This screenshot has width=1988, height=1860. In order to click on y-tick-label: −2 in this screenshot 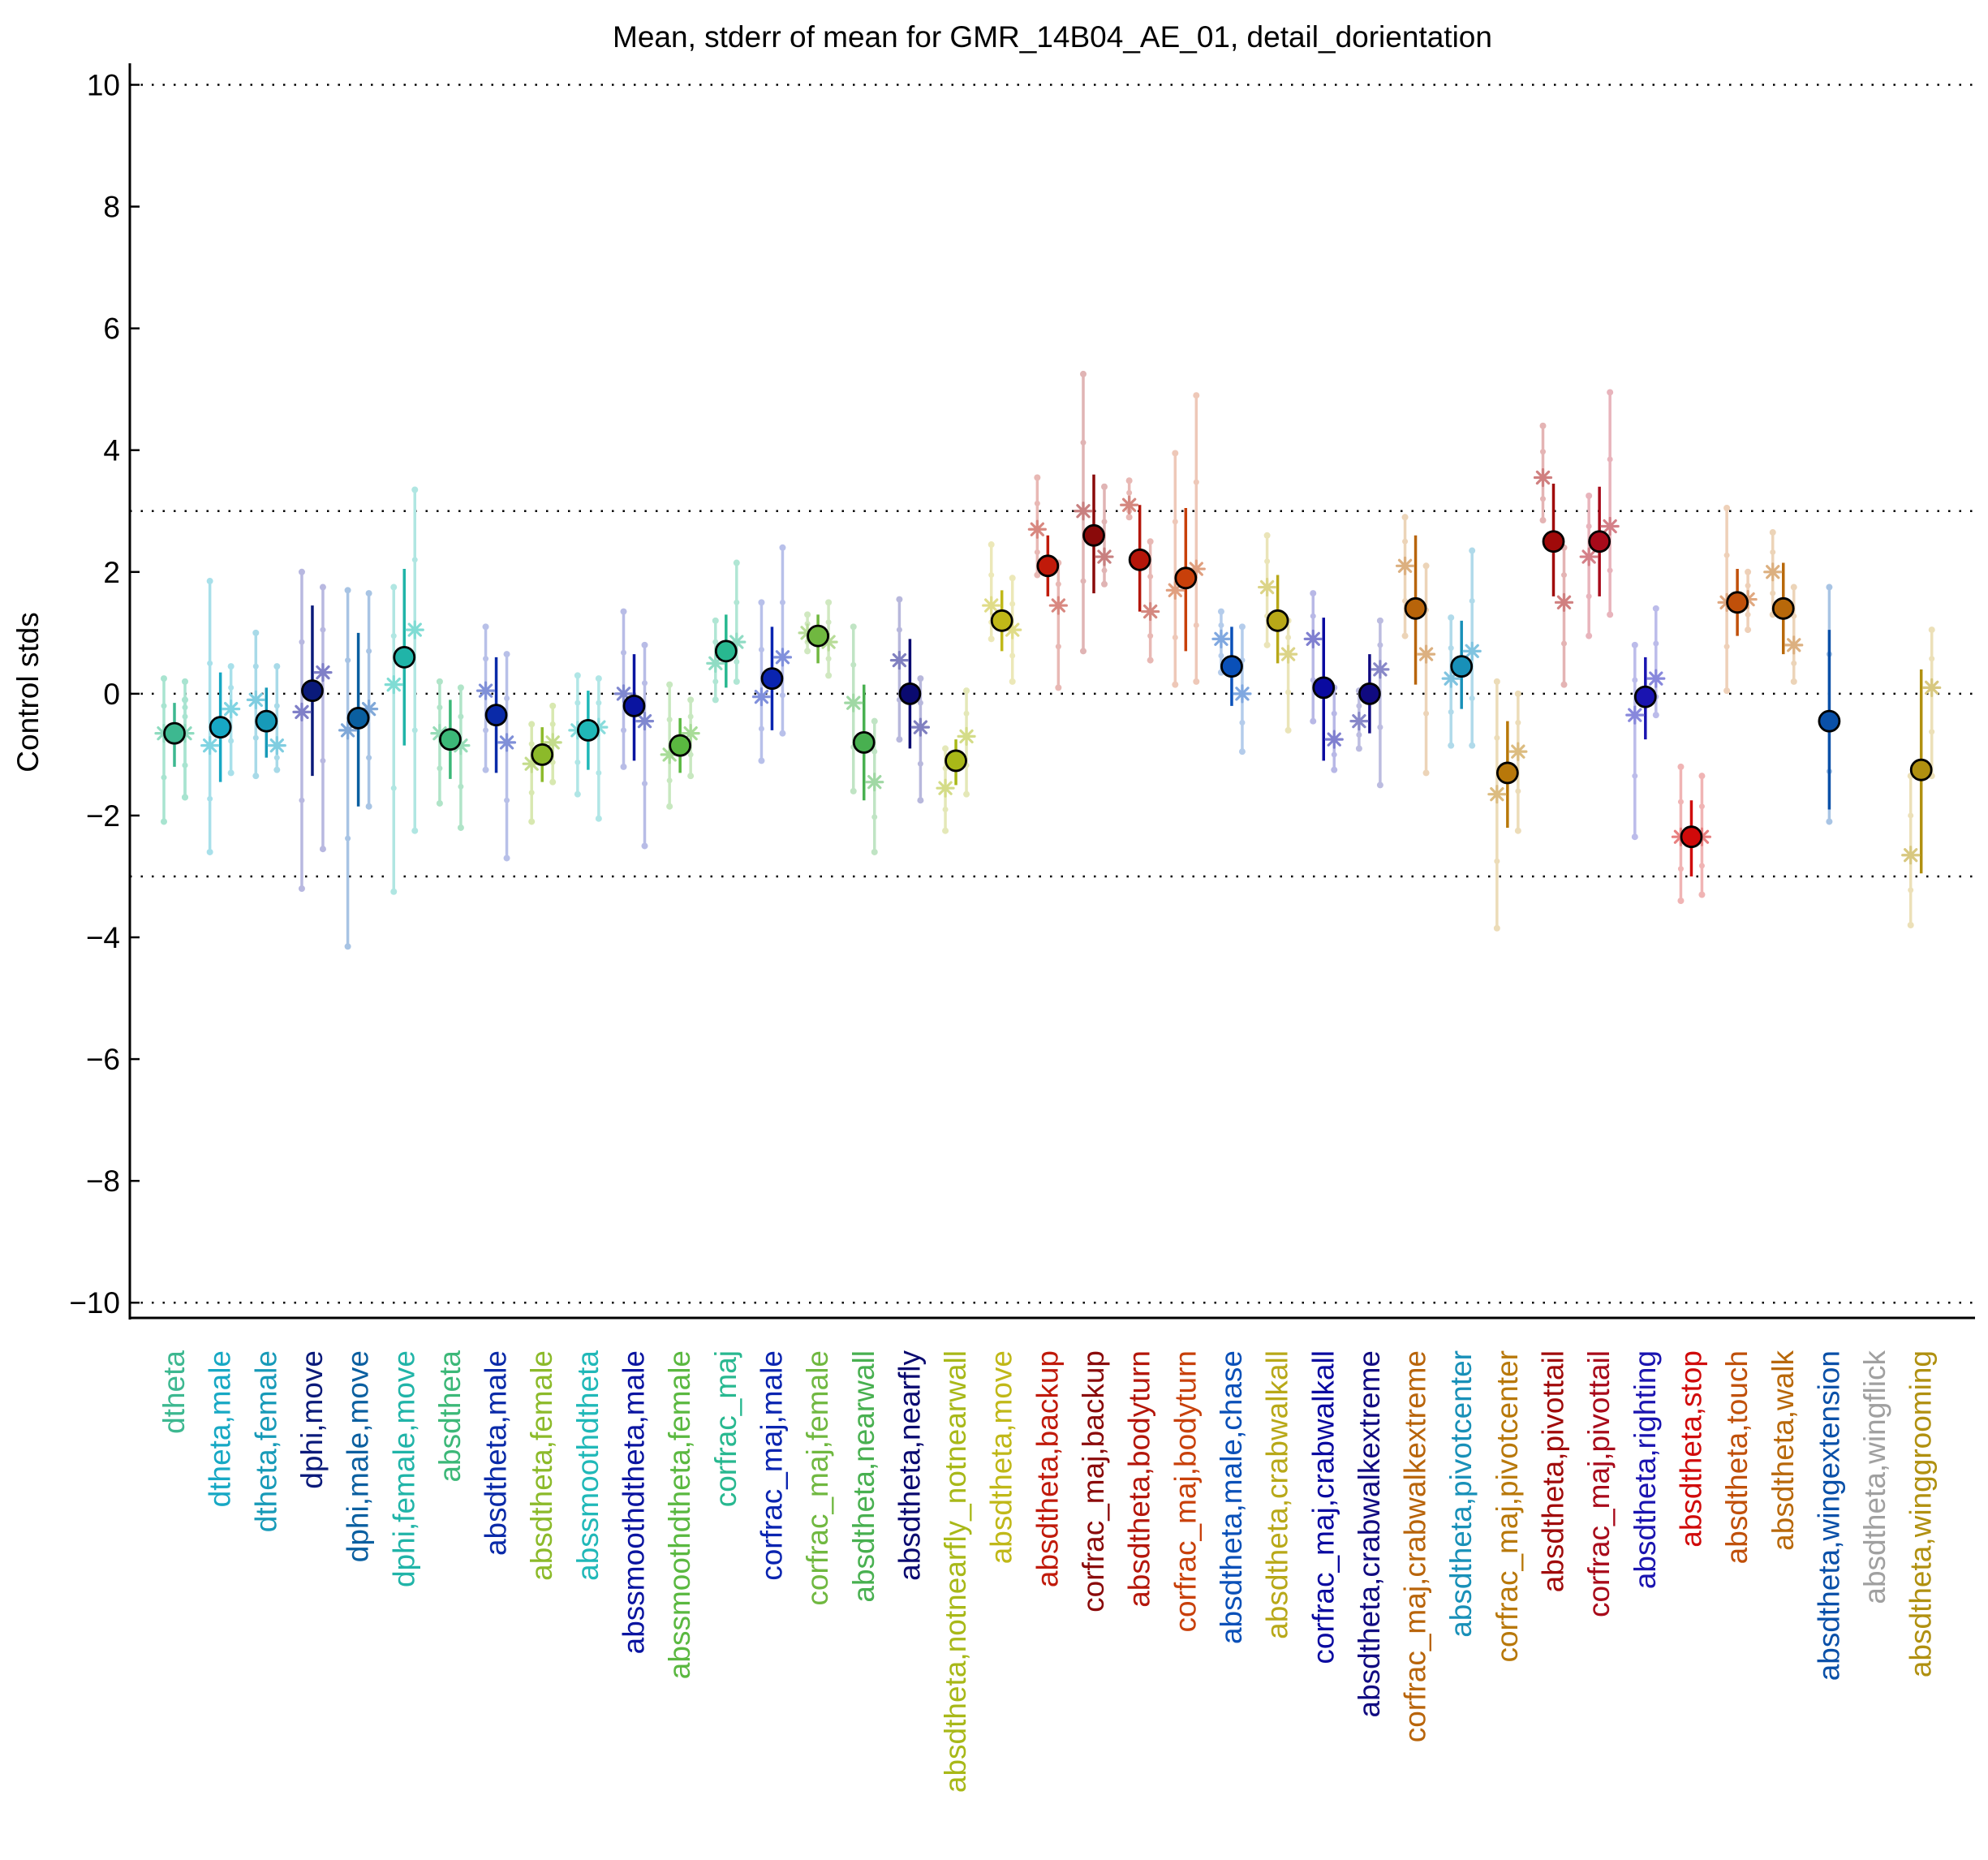, I will do `click(103, 816)`.